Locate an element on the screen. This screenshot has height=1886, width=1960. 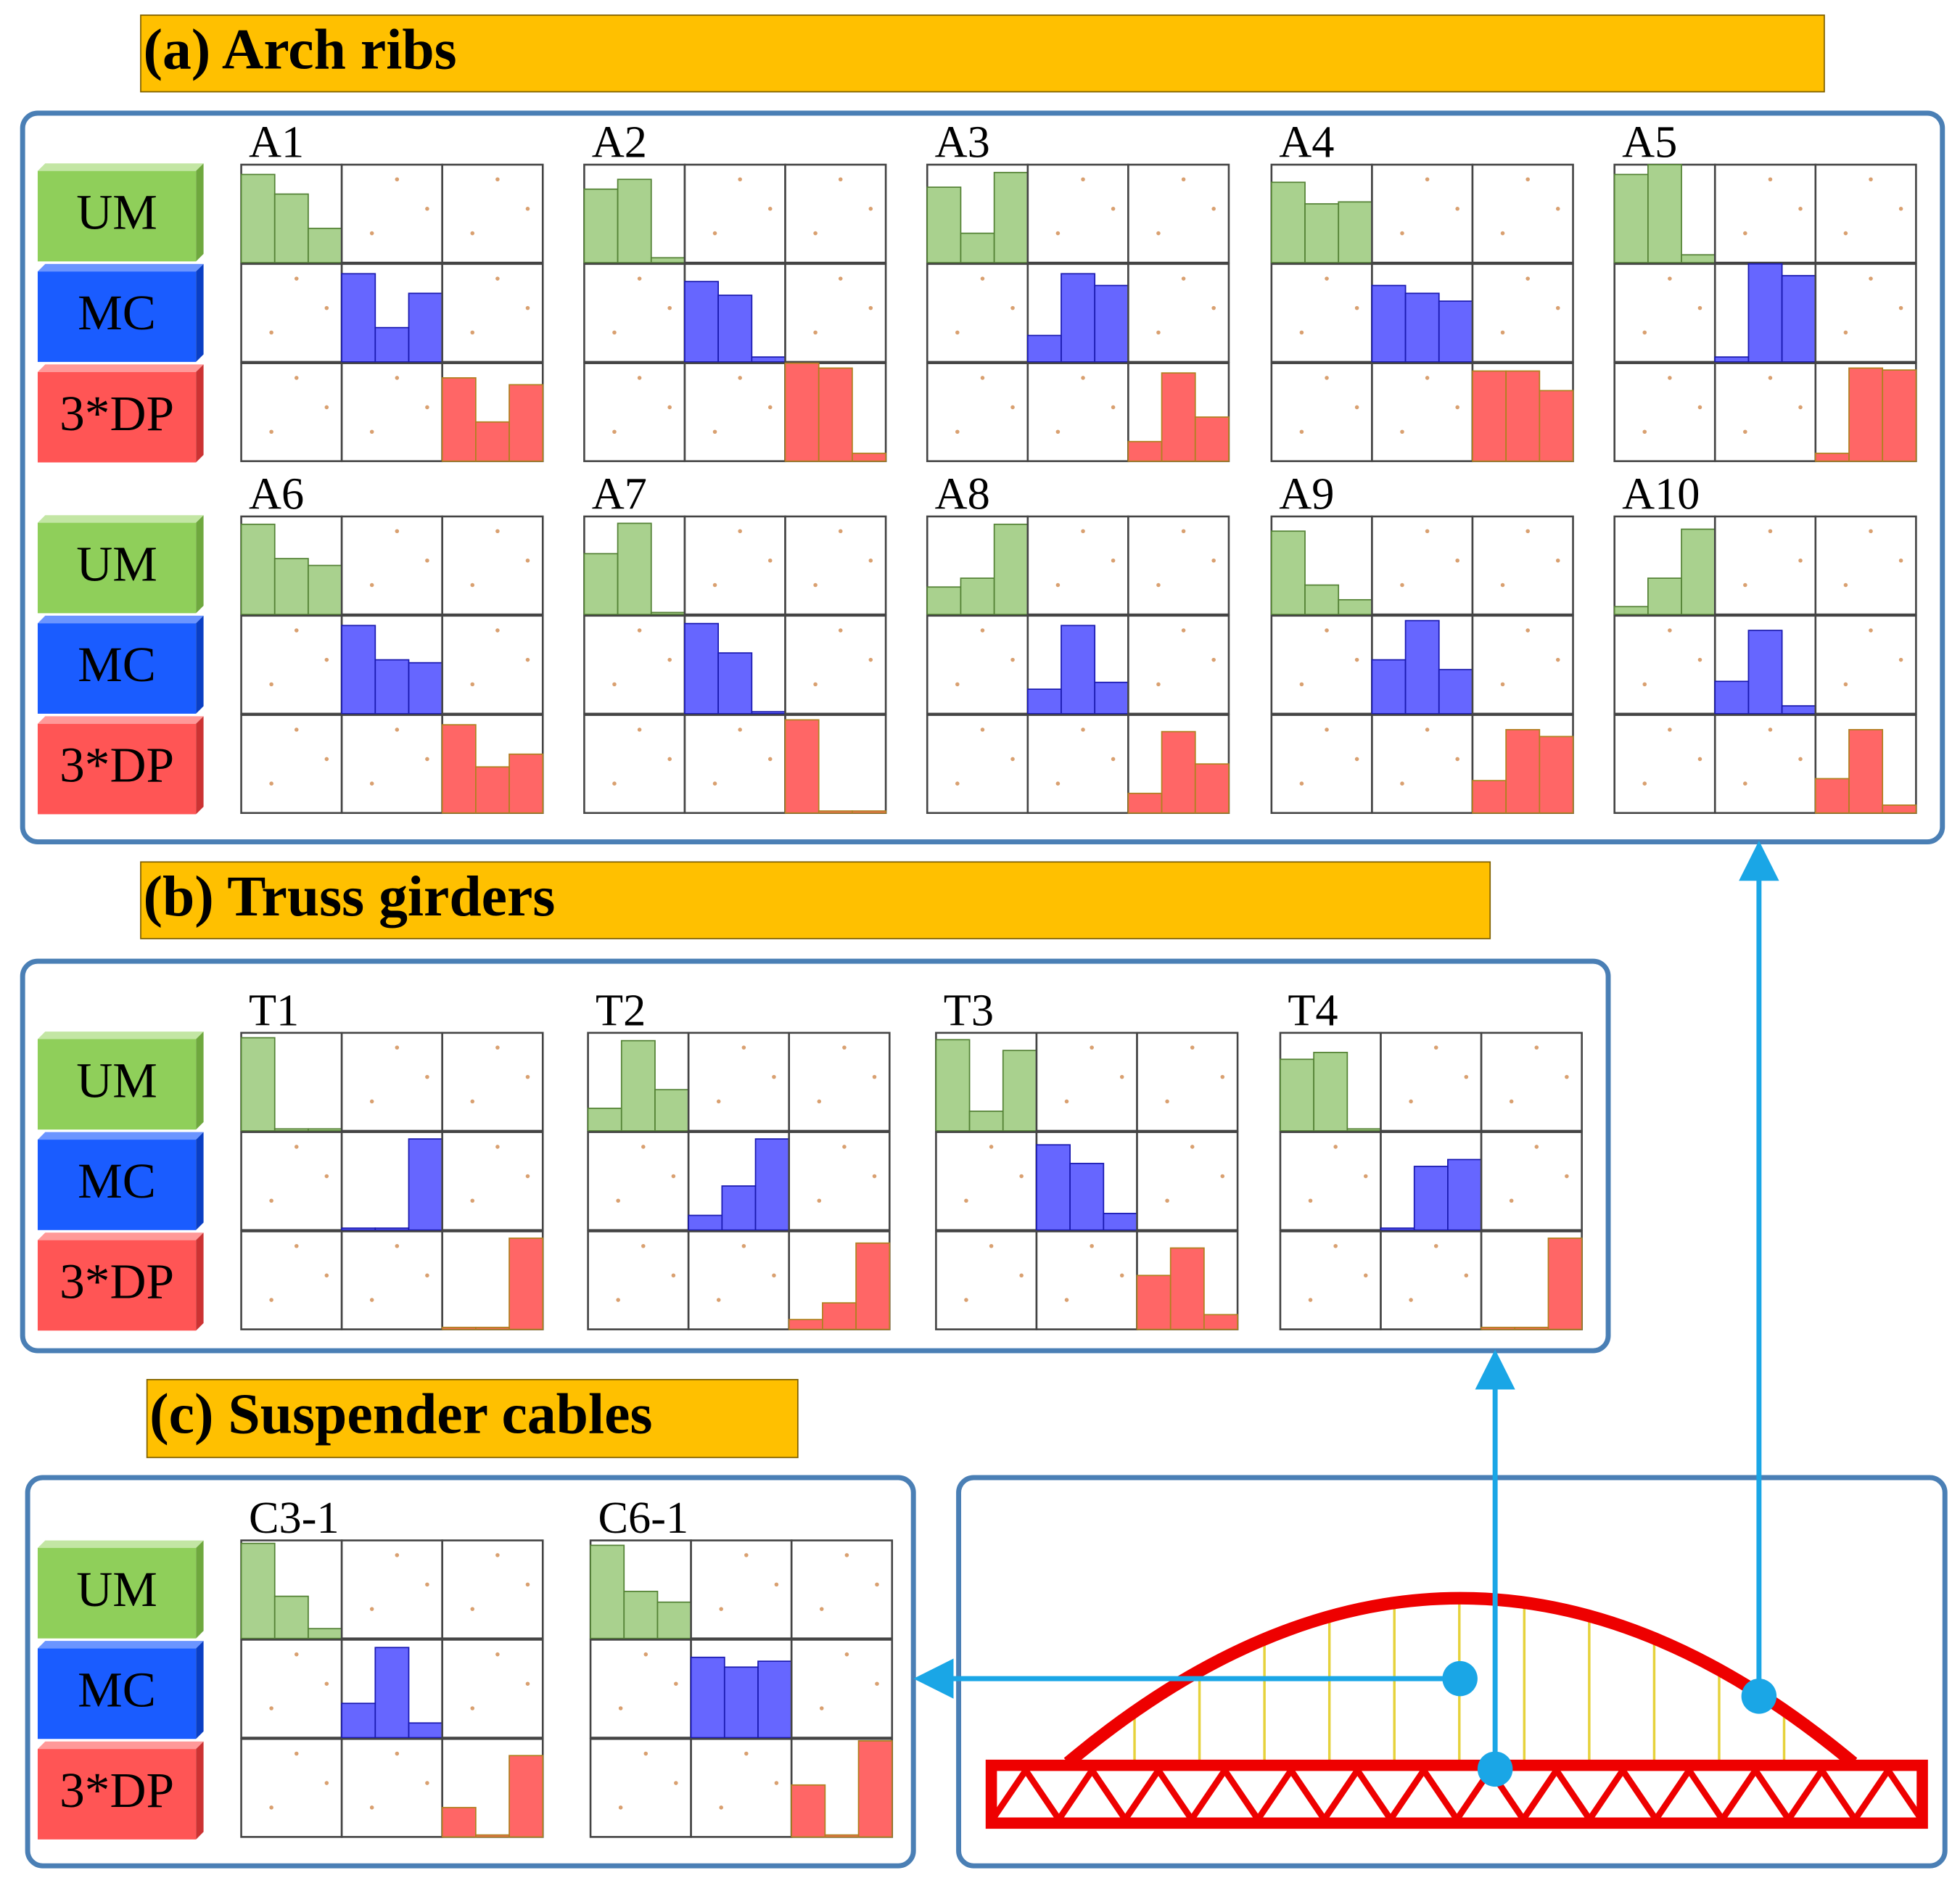
member-title: A1 is located at coordinates (276, 143).